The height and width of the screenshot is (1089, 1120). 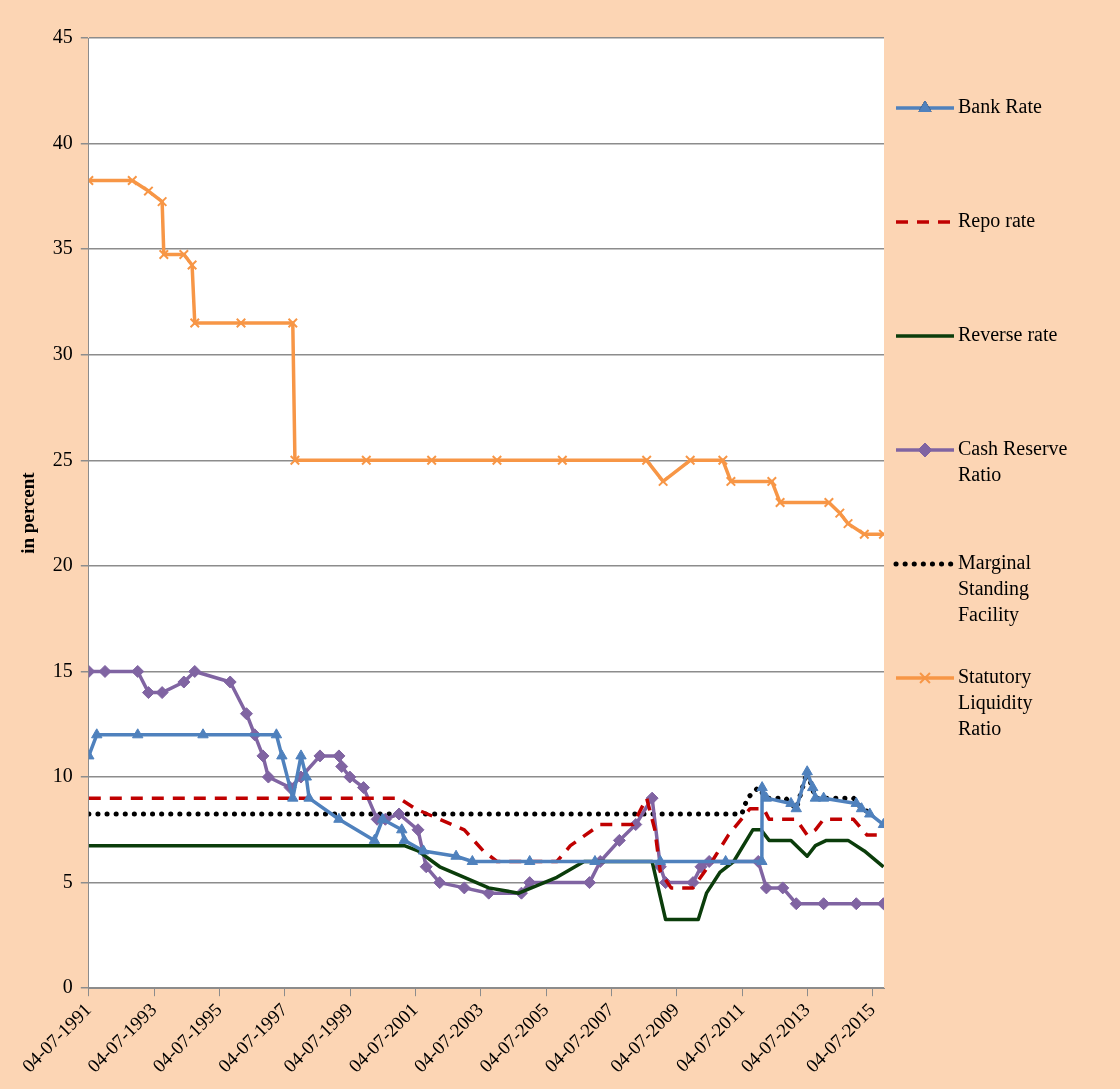 What do you see at coordinates (1013, 461) in the screenshot?
I see `legend-label: Cash Reserve Ratio` at bounding box center [1013, 461].